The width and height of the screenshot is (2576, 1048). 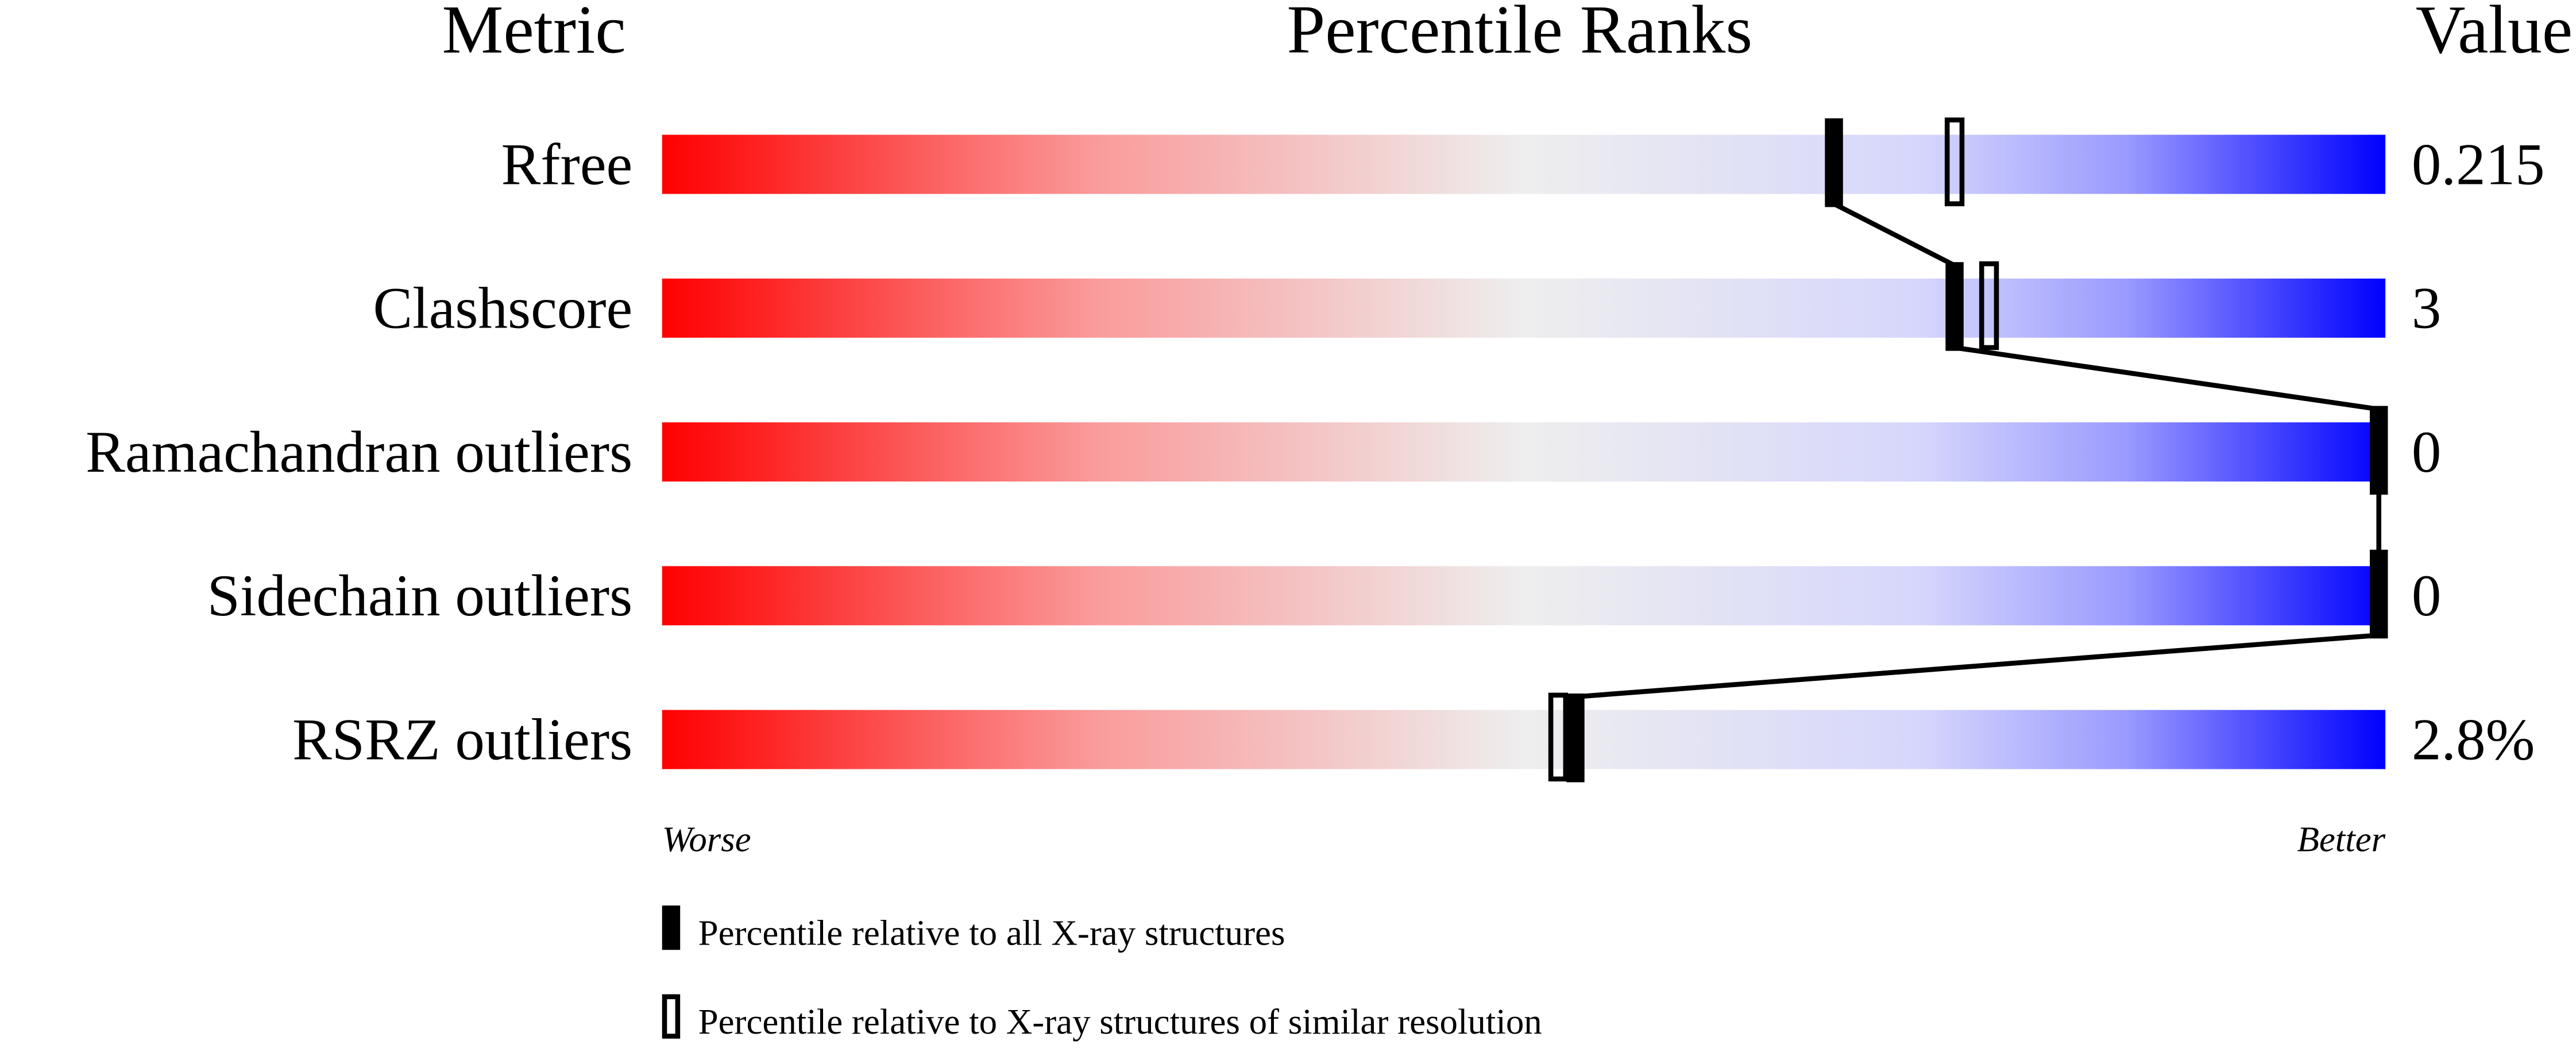 I want to click on metric-label: Ramachandran outliers, so click(x=359, y=452).